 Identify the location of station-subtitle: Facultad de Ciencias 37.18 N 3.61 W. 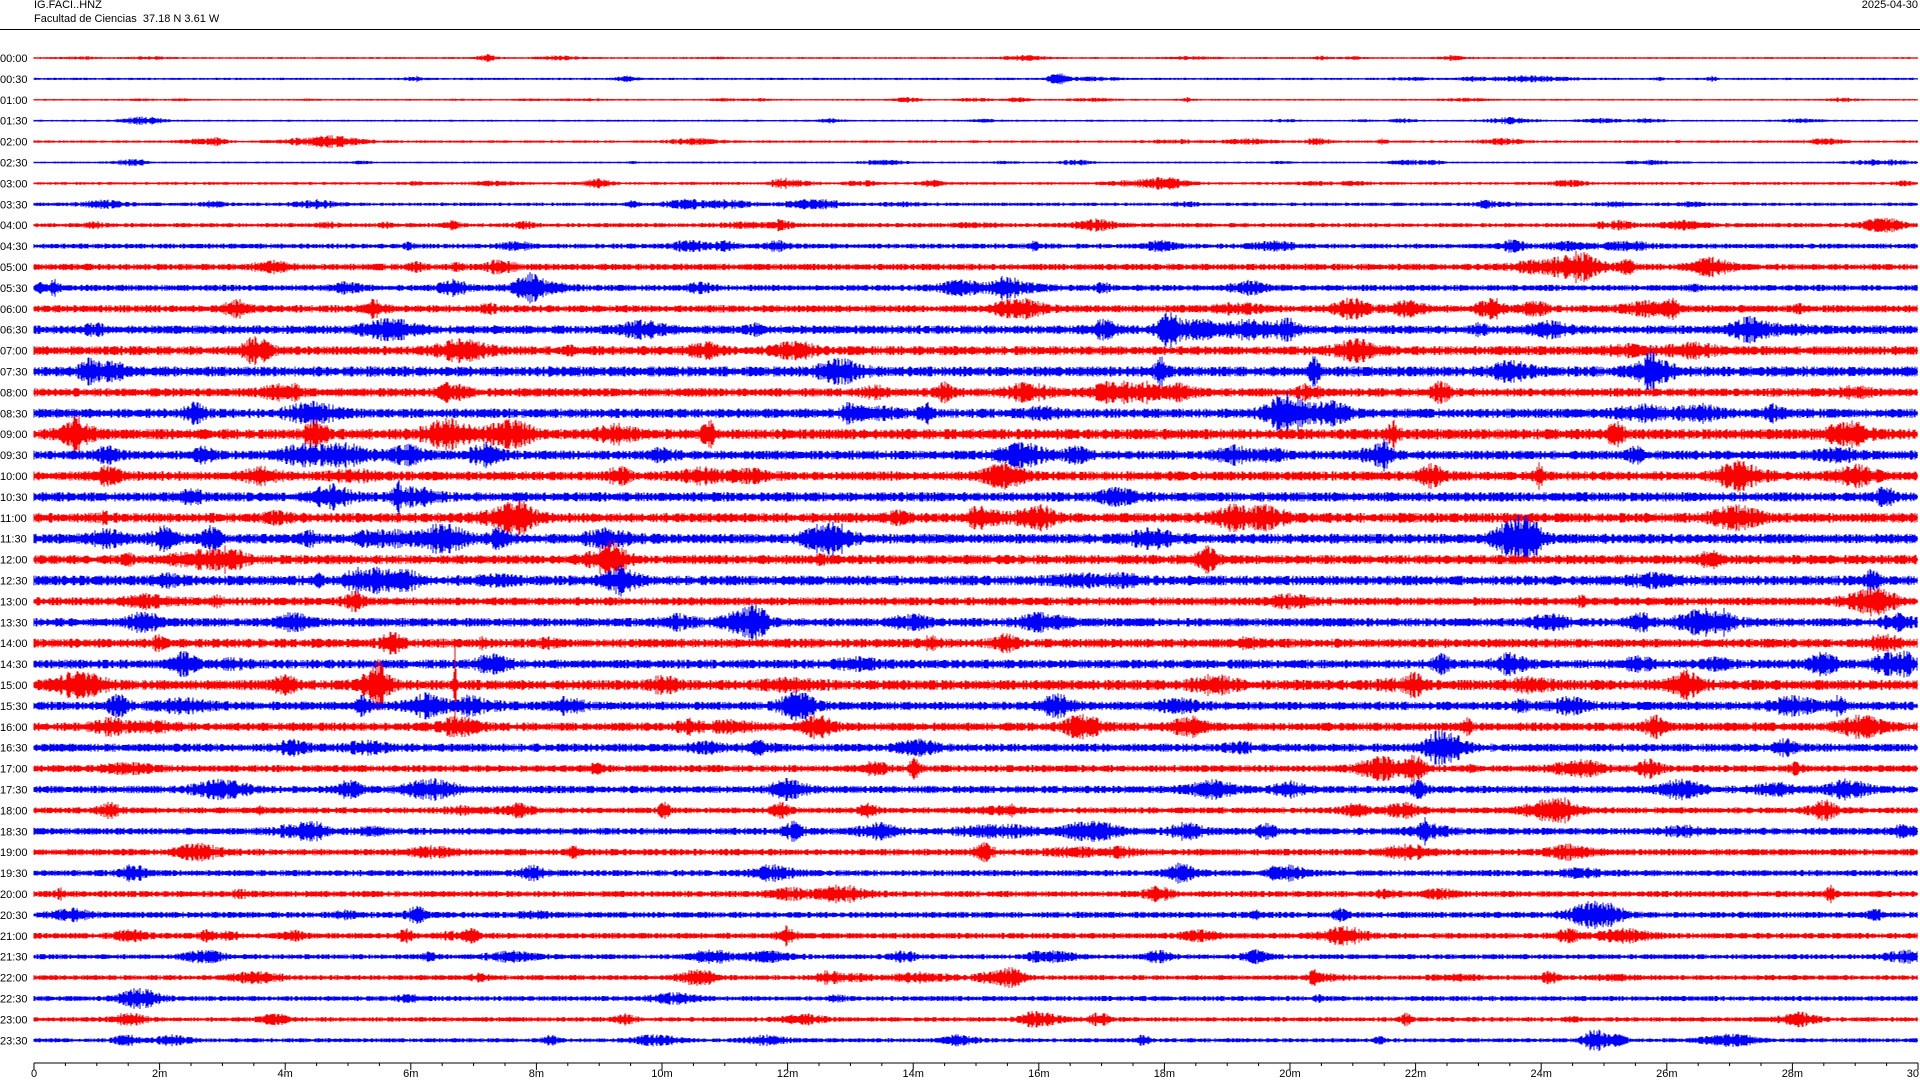
(127, 19).